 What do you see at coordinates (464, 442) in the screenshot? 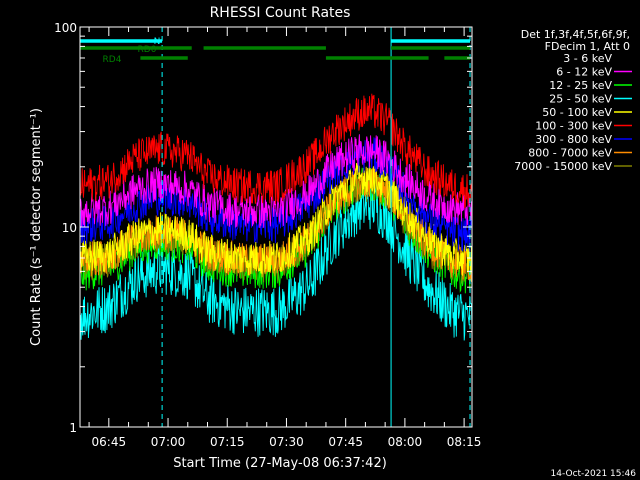
I see `x-tick-label: 08:15` at bounding box center [464, 442].